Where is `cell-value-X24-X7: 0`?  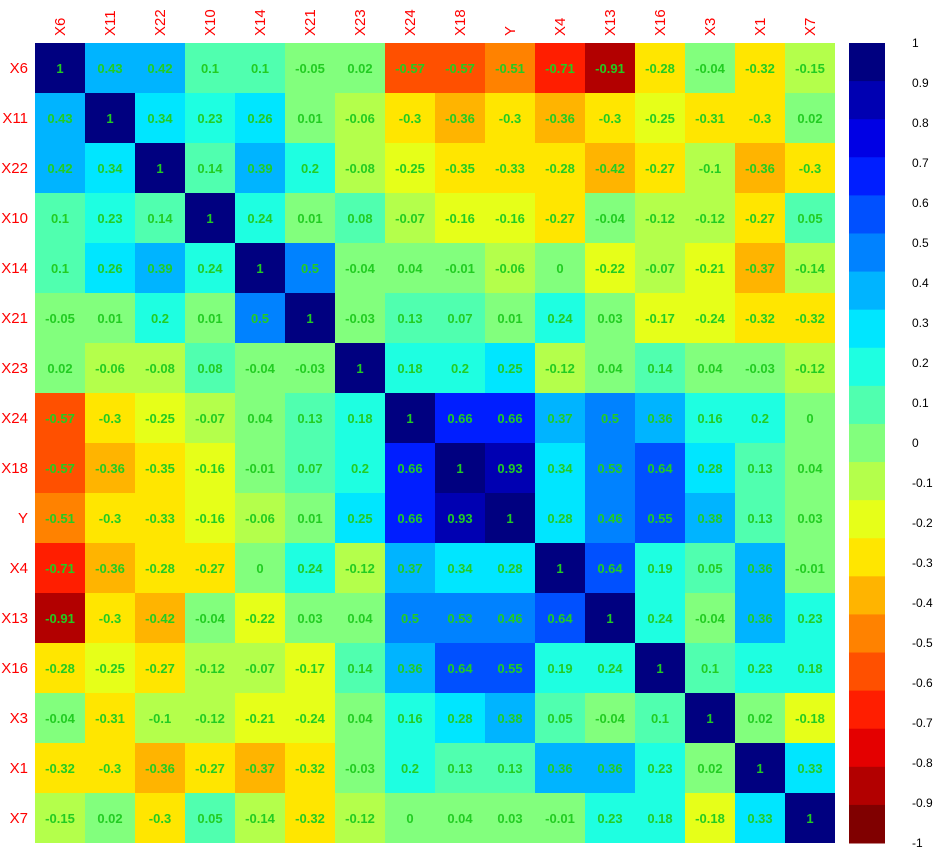
cell-value-X24-X7: 0 is located at coordinates (809, 418).